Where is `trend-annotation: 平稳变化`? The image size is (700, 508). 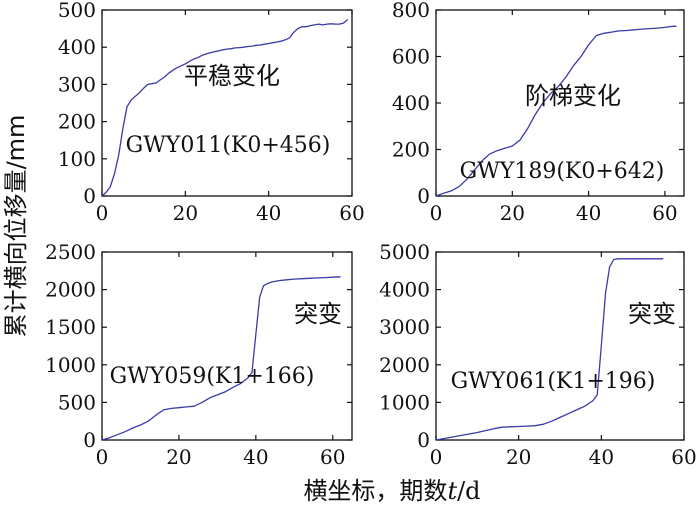
trend-annotation: 平稳变化 is located at coordinates (232, 76).